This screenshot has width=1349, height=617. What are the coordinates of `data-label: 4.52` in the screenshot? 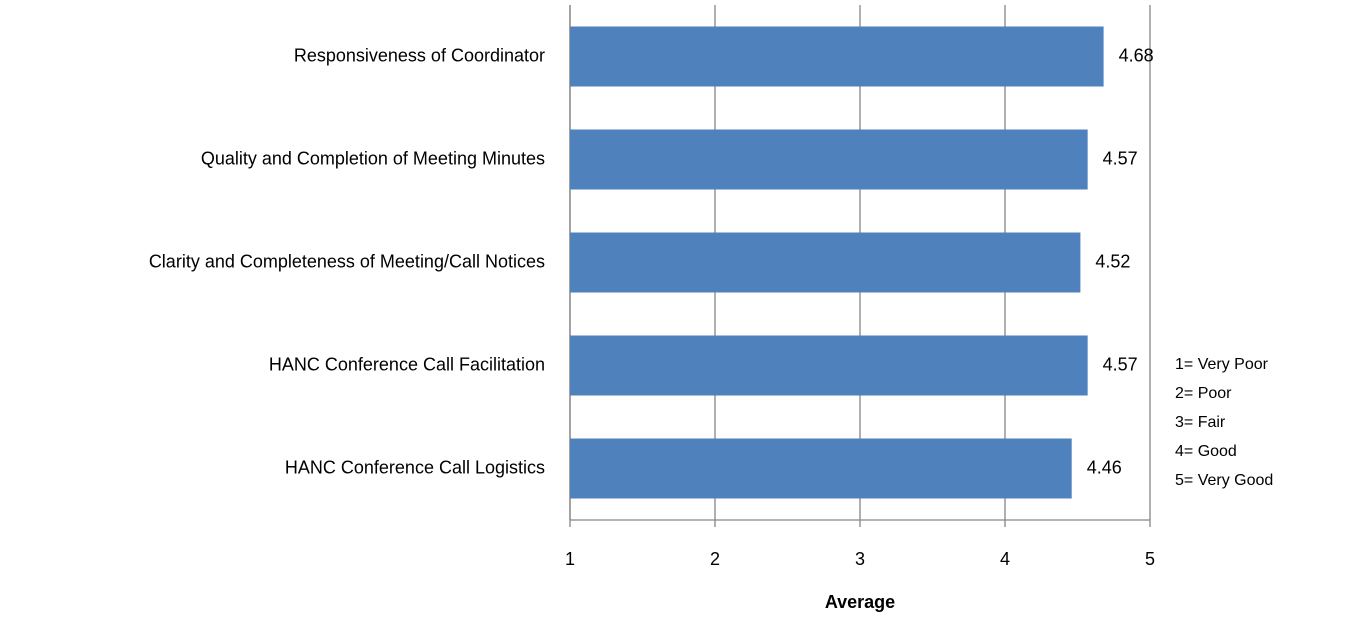 It's located at (1112, 261).